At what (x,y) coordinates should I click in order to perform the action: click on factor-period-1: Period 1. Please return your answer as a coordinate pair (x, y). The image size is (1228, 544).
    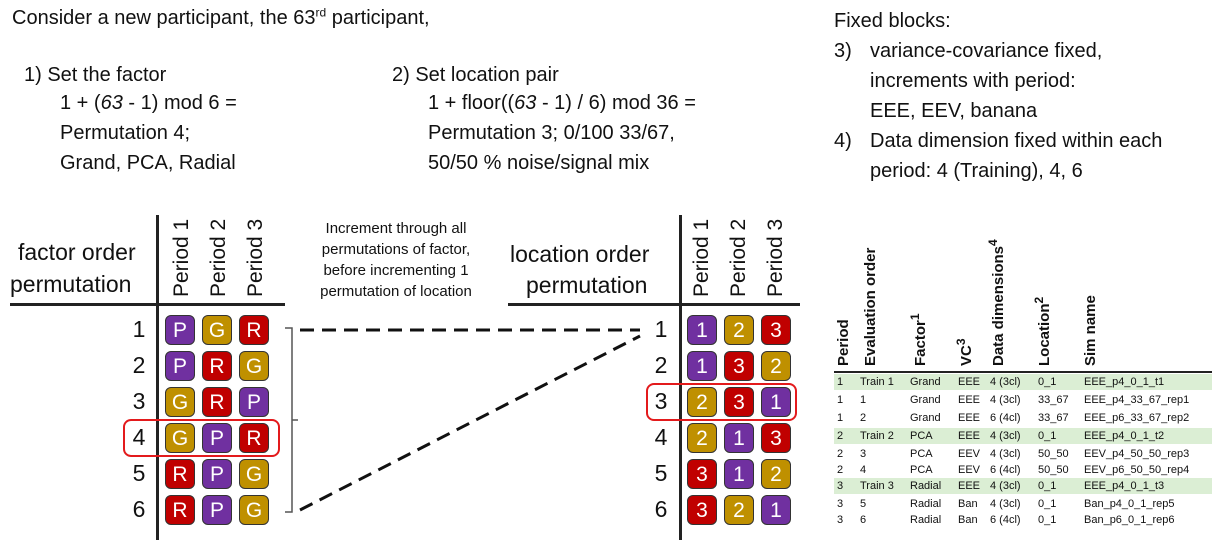
    Looking at the image, I should click on (181, 257).